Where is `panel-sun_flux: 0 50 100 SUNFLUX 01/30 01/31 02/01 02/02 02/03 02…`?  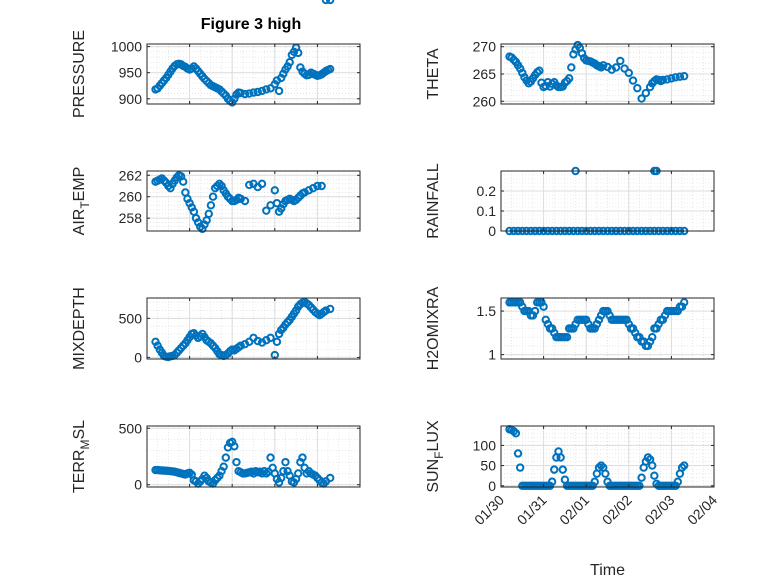 panel-sun_flux: 0 50 100 SUNFLUX 01/30 01/31 02/01 02/02 02/03 02… is located at coordinates (572, 499).